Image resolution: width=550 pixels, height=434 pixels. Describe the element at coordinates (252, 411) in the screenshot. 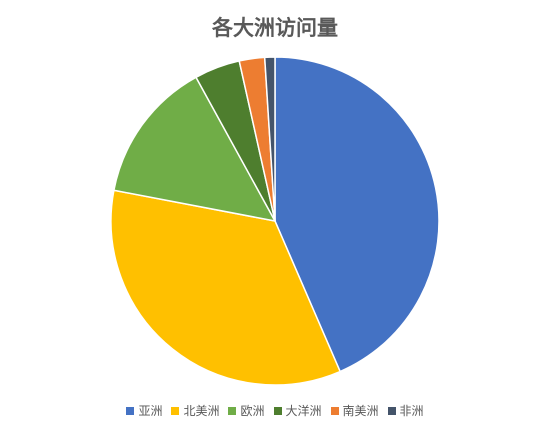

I see `legend-label: 欧洲` at that location.